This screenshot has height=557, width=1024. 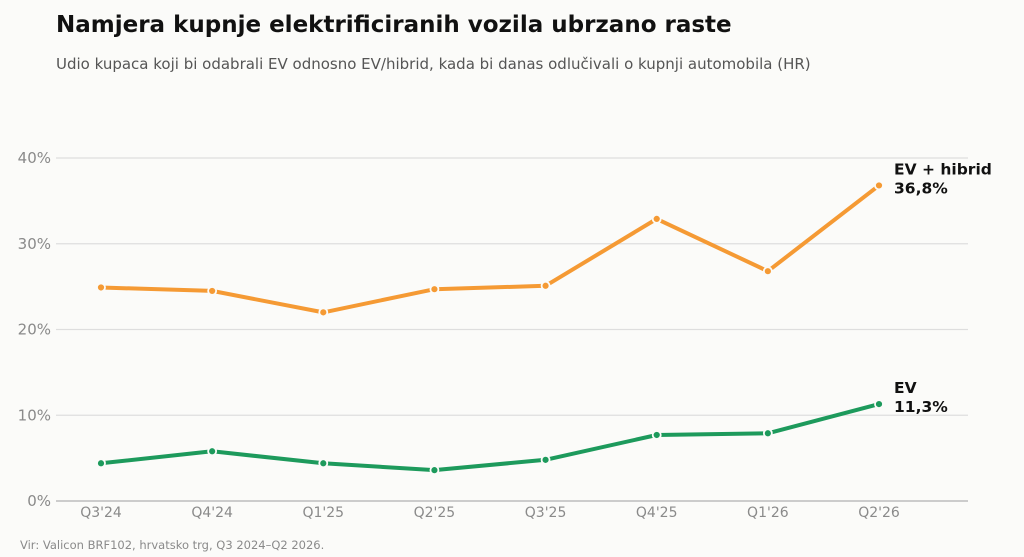 I want to click on series-value-label: 36,8%, so click(x=921, y=188).